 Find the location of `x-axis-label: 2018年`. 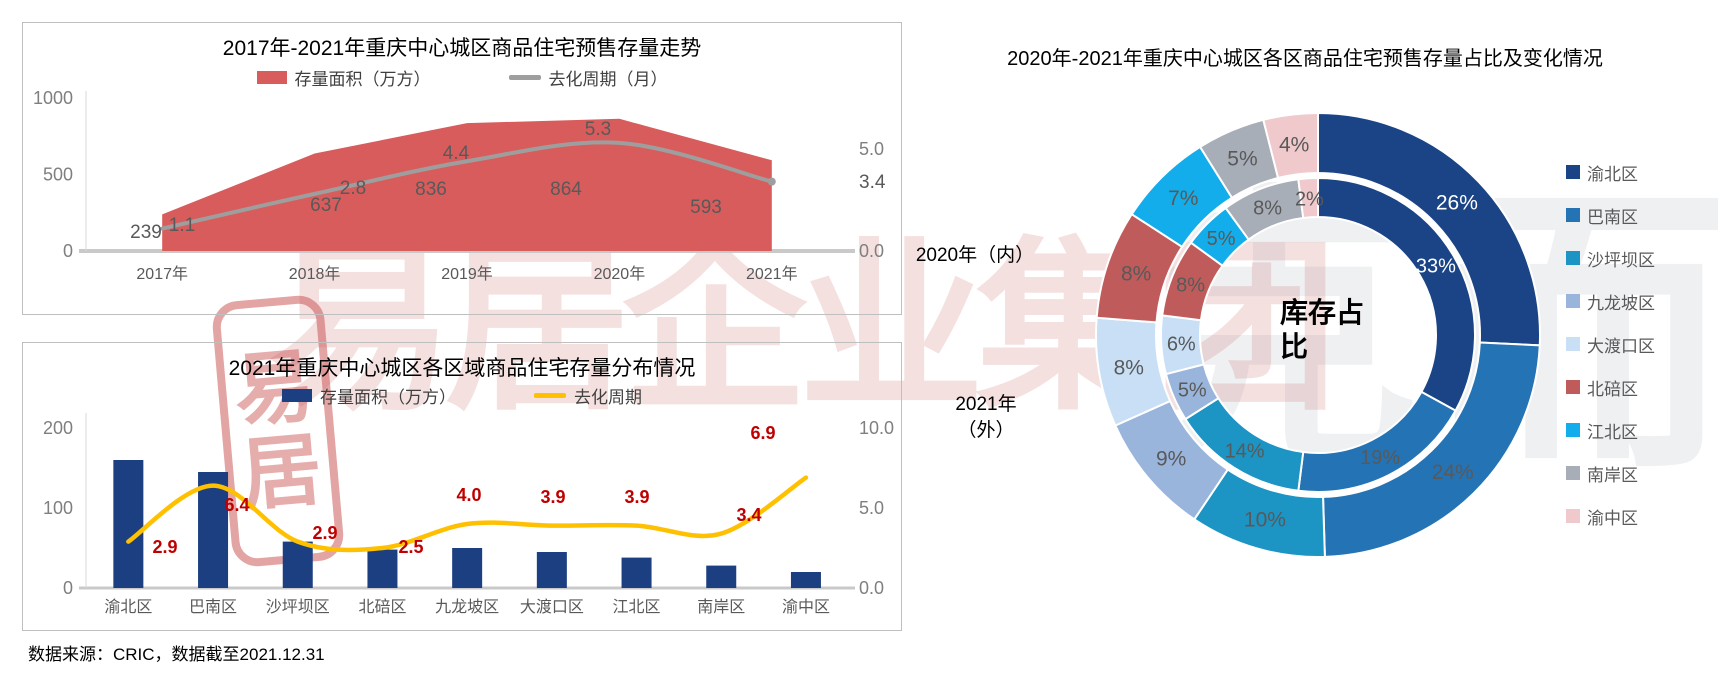

x-axis-label: 2018年 is located at coordinates (315, 274).